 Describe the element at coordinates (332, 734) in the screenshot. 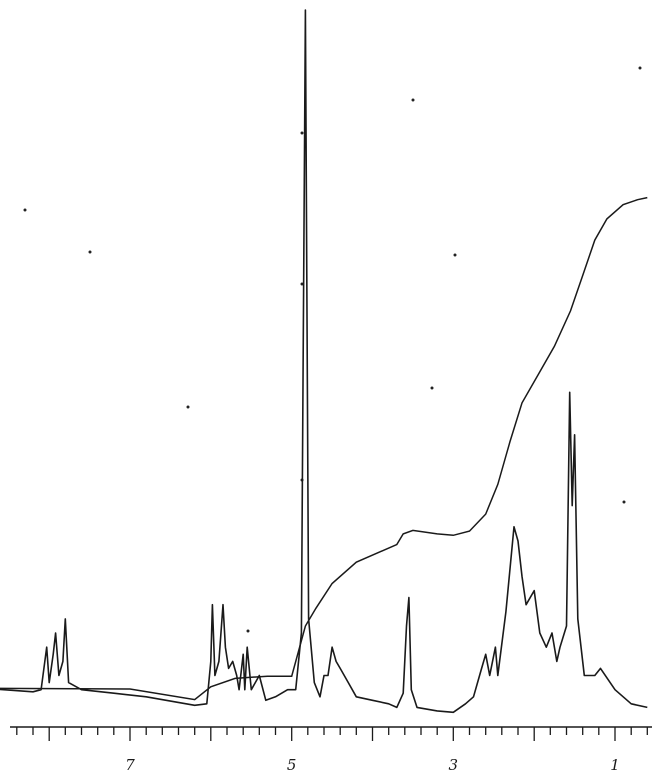

I see `x-axis-ticks` at that location.